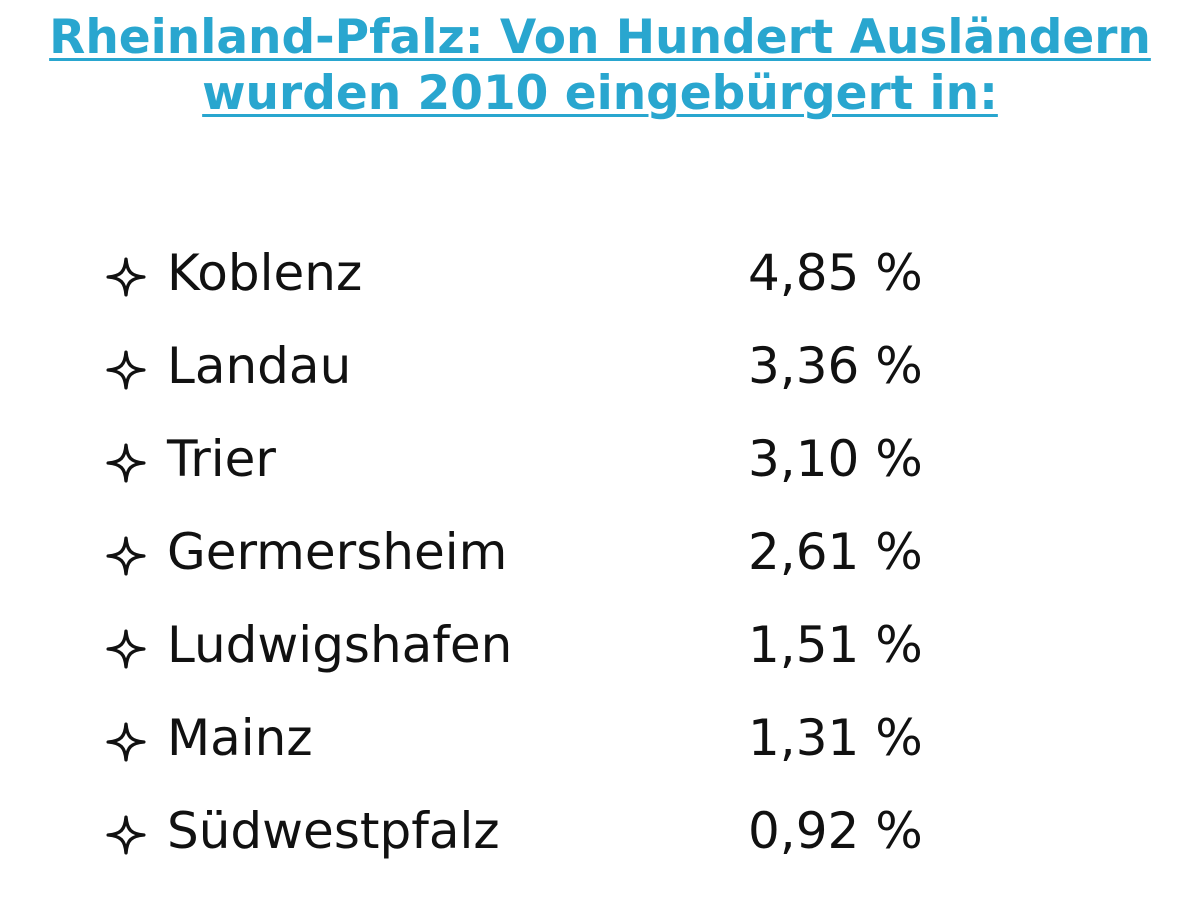 The image size is (1200, 924). I want to click on region-value: 3,36 %, so click(835, 366).